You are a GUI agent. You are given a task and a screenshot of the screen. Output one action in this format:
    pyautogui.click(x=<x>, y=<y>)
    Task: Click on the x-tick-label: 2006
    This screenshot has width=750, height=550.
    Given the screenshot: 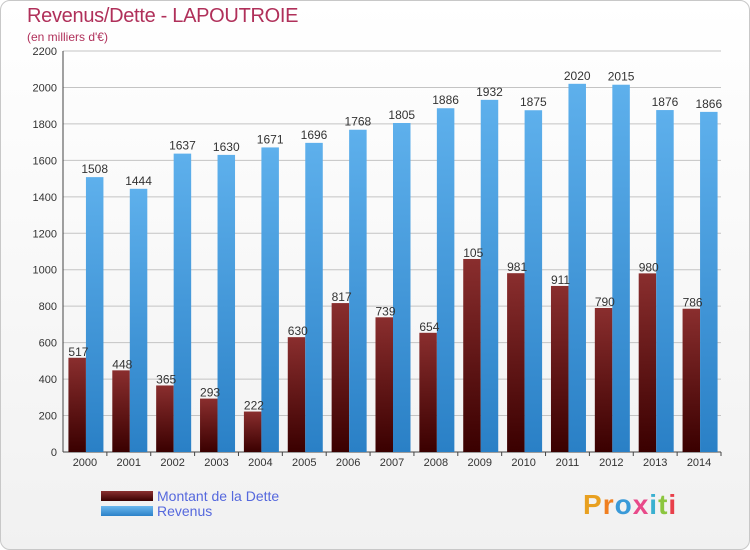 What is the action you would take?
    pyautogui.click(x=348, y=463)
    